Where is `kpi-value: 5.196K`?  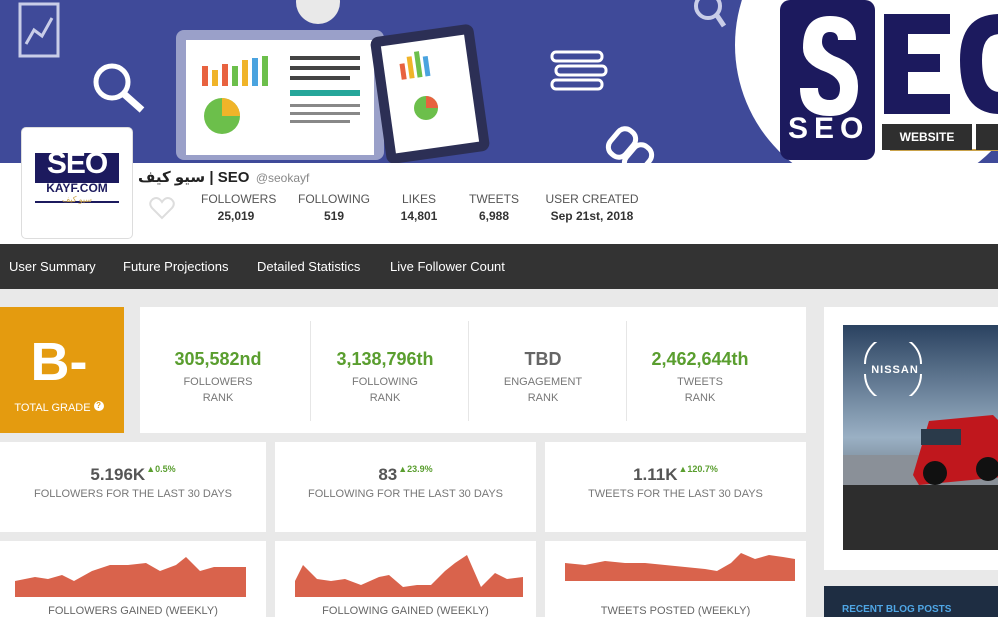
kpi-value: 5.196K is located at coordinates (118, 474).